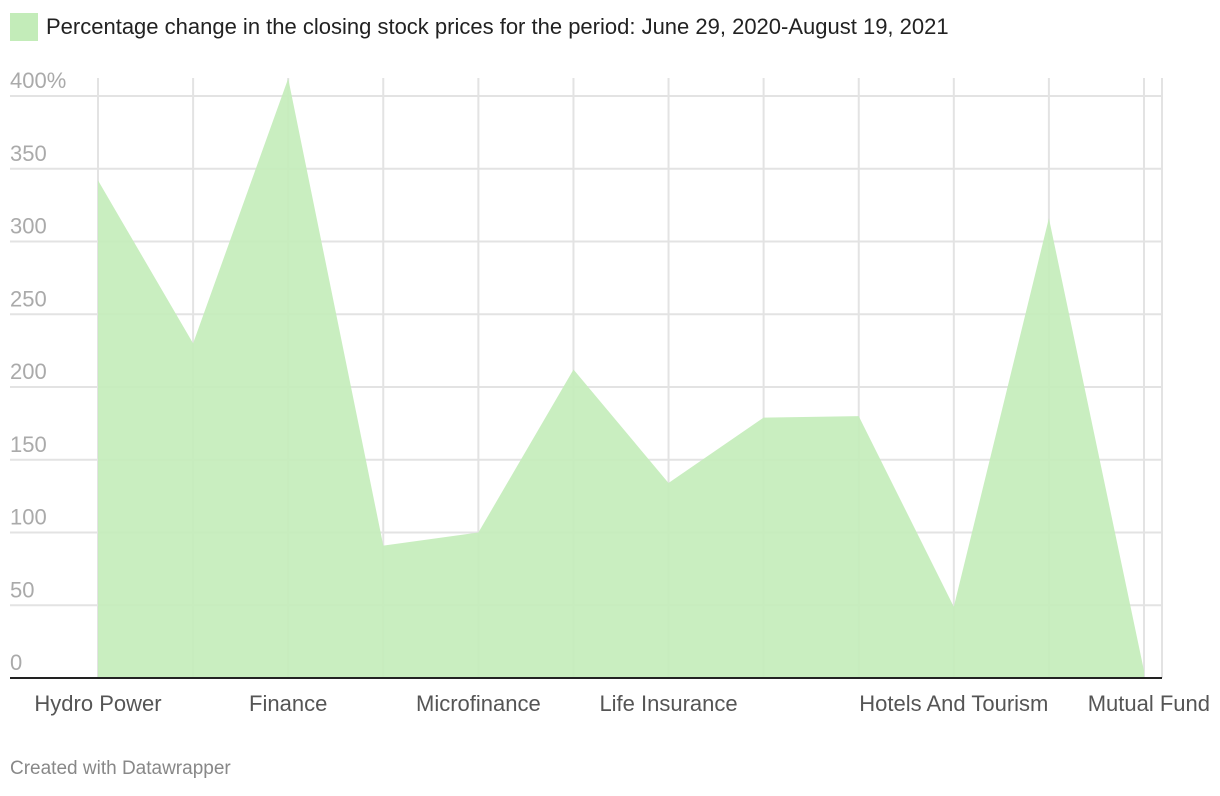  What do you see at coordinates (28, 298) in the screenshot?
I see `y-tick-label: 250` at bounding box center [28, 298].